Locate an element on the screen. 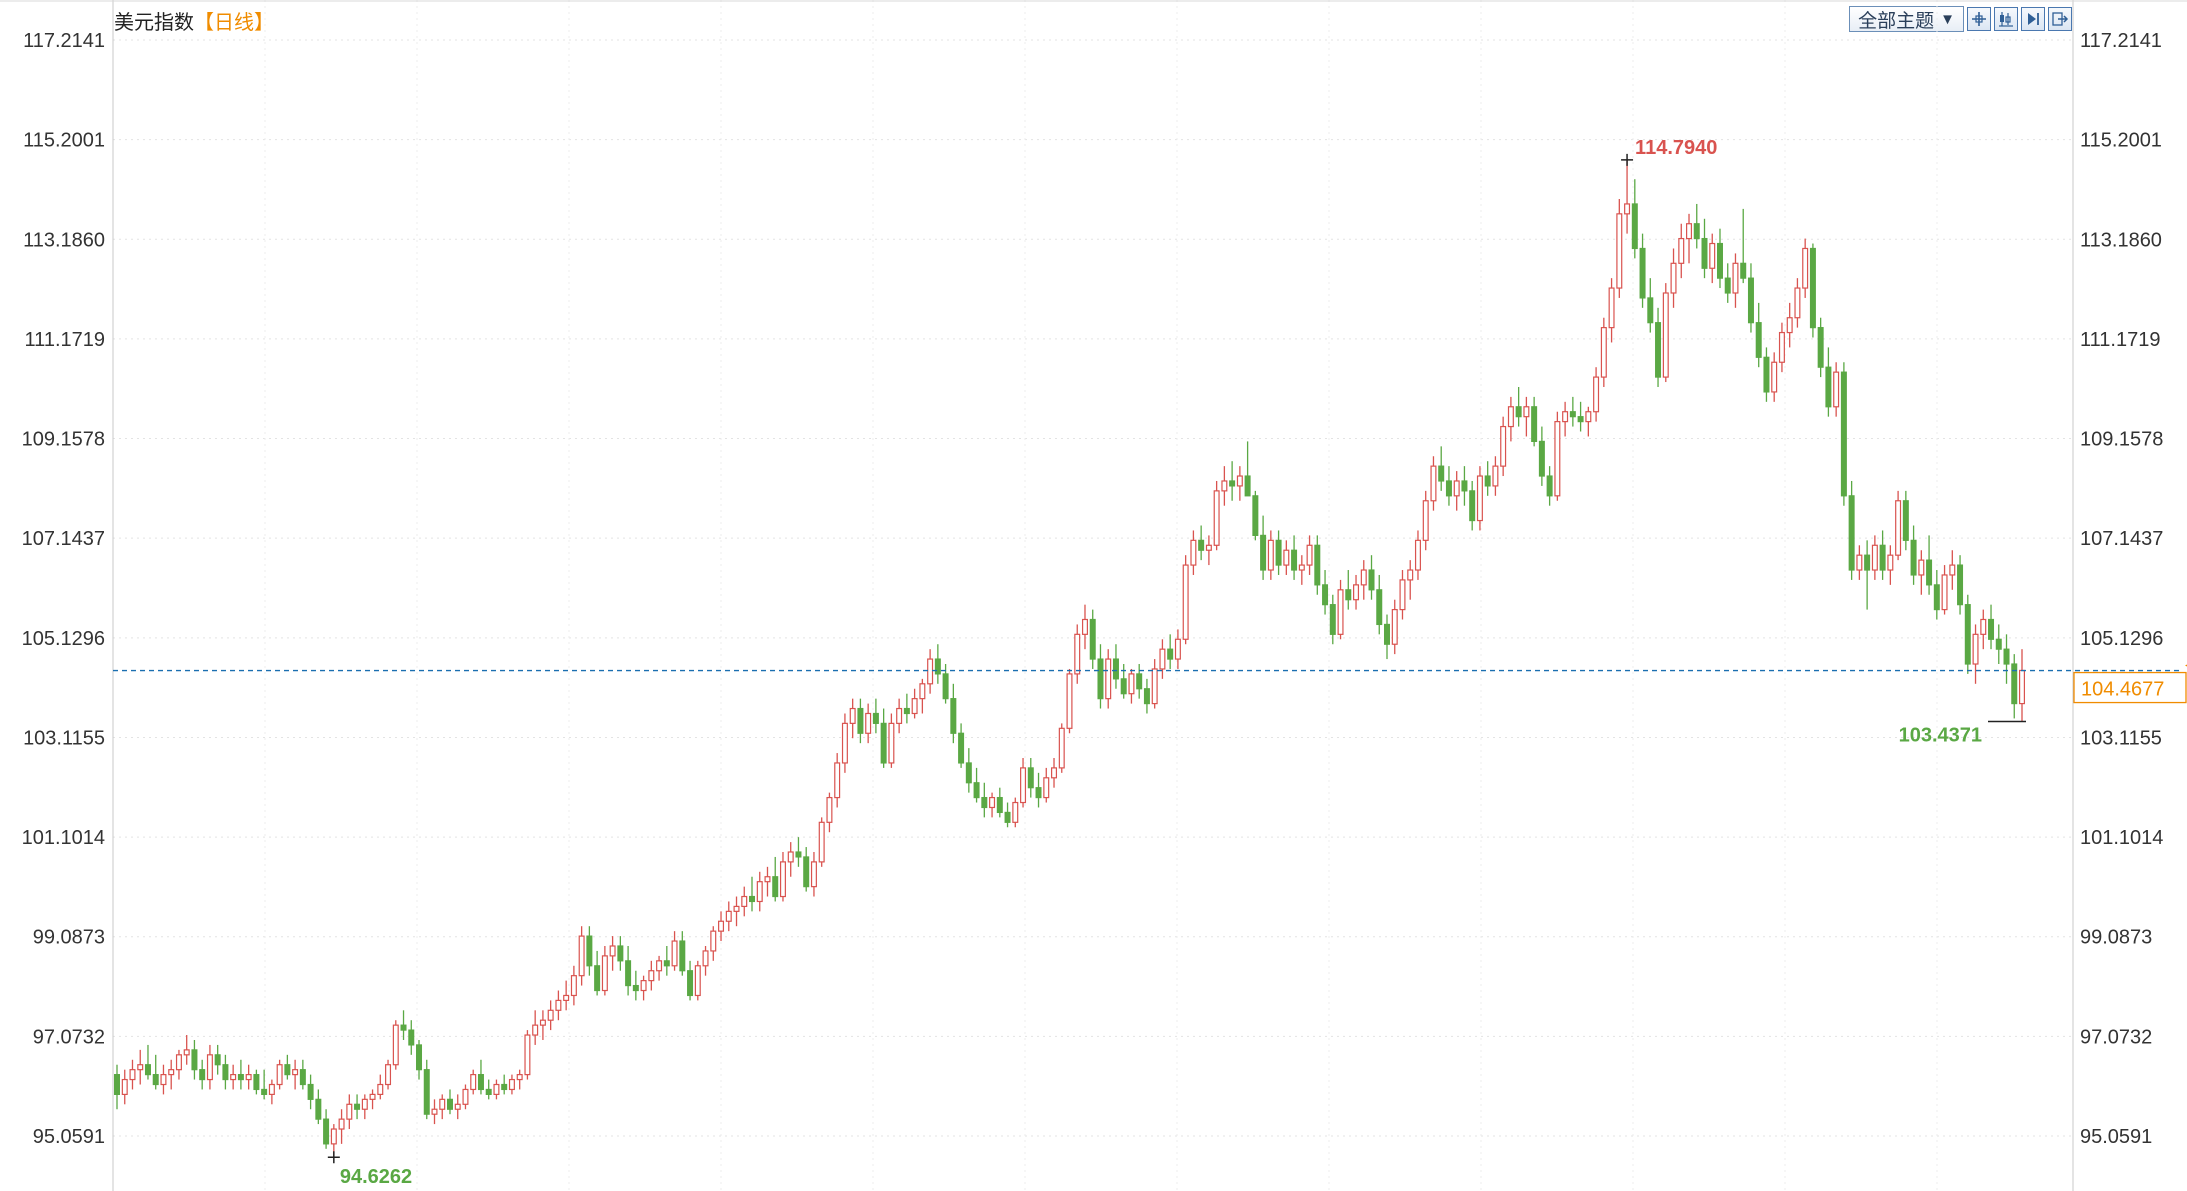 The width and height of the screenshot is (2187, 1191). low-marker-left is located at coordinates (333, 1157).